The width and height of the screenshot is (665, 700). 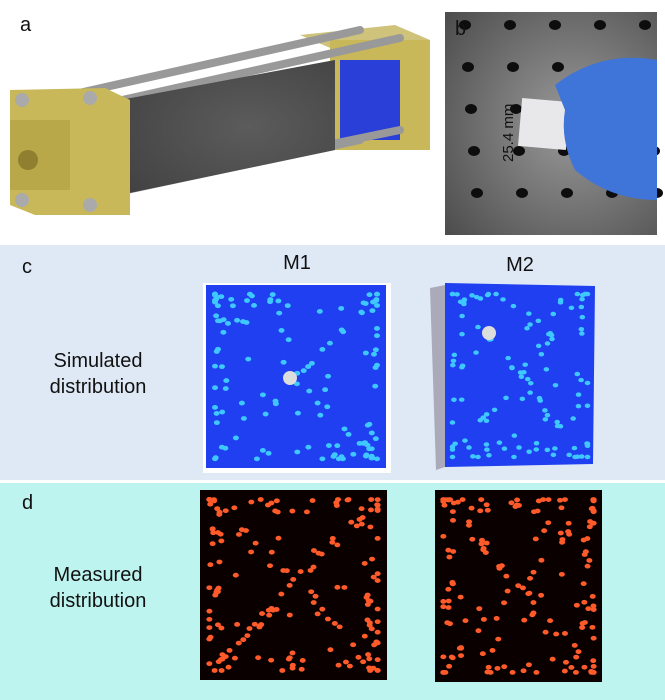 What do you see at coordinates (28, 503) in the screenshot?
I see `panel-label: d` at bounding box center [28, 503].